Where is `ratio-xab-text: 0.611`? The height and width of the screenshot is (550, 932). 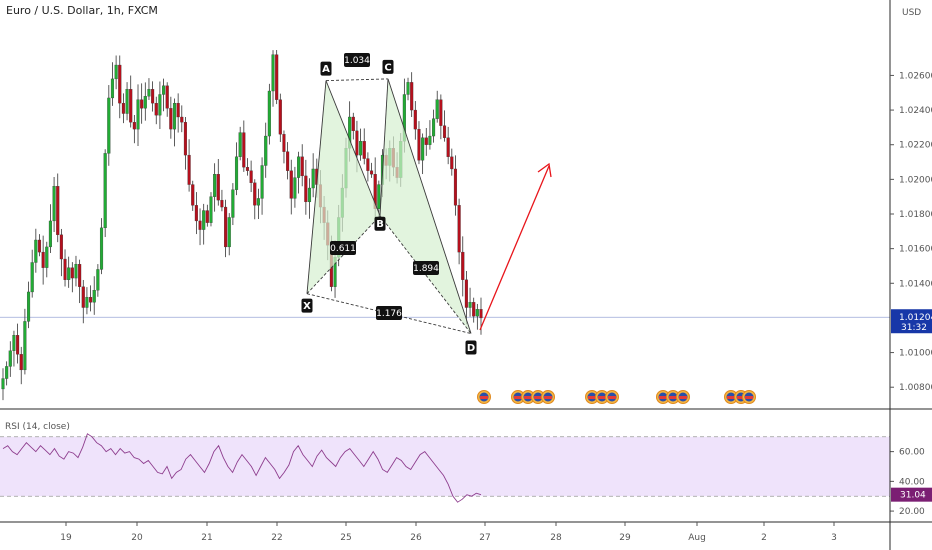
ratio-xab-text: 0.611 is located at coordinates (343, 249).